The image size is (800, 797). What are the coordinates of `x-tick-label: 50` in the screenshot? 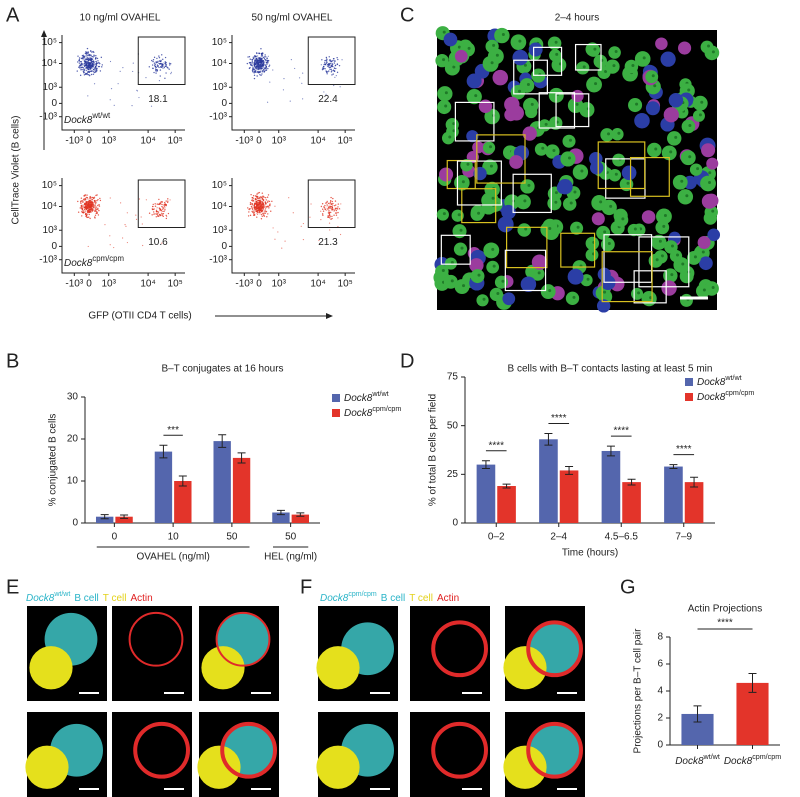 It's located at (232, 537).